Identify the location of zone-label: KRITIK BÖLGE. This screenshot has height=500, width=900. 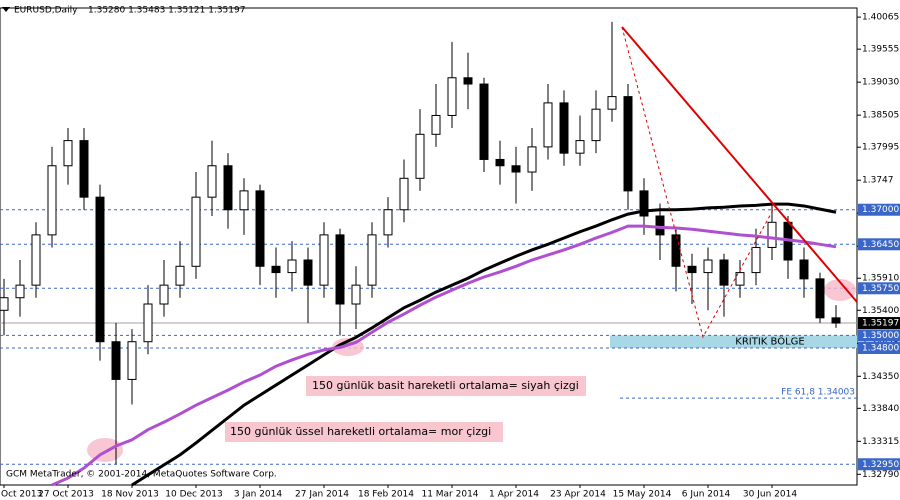
(769, 341).